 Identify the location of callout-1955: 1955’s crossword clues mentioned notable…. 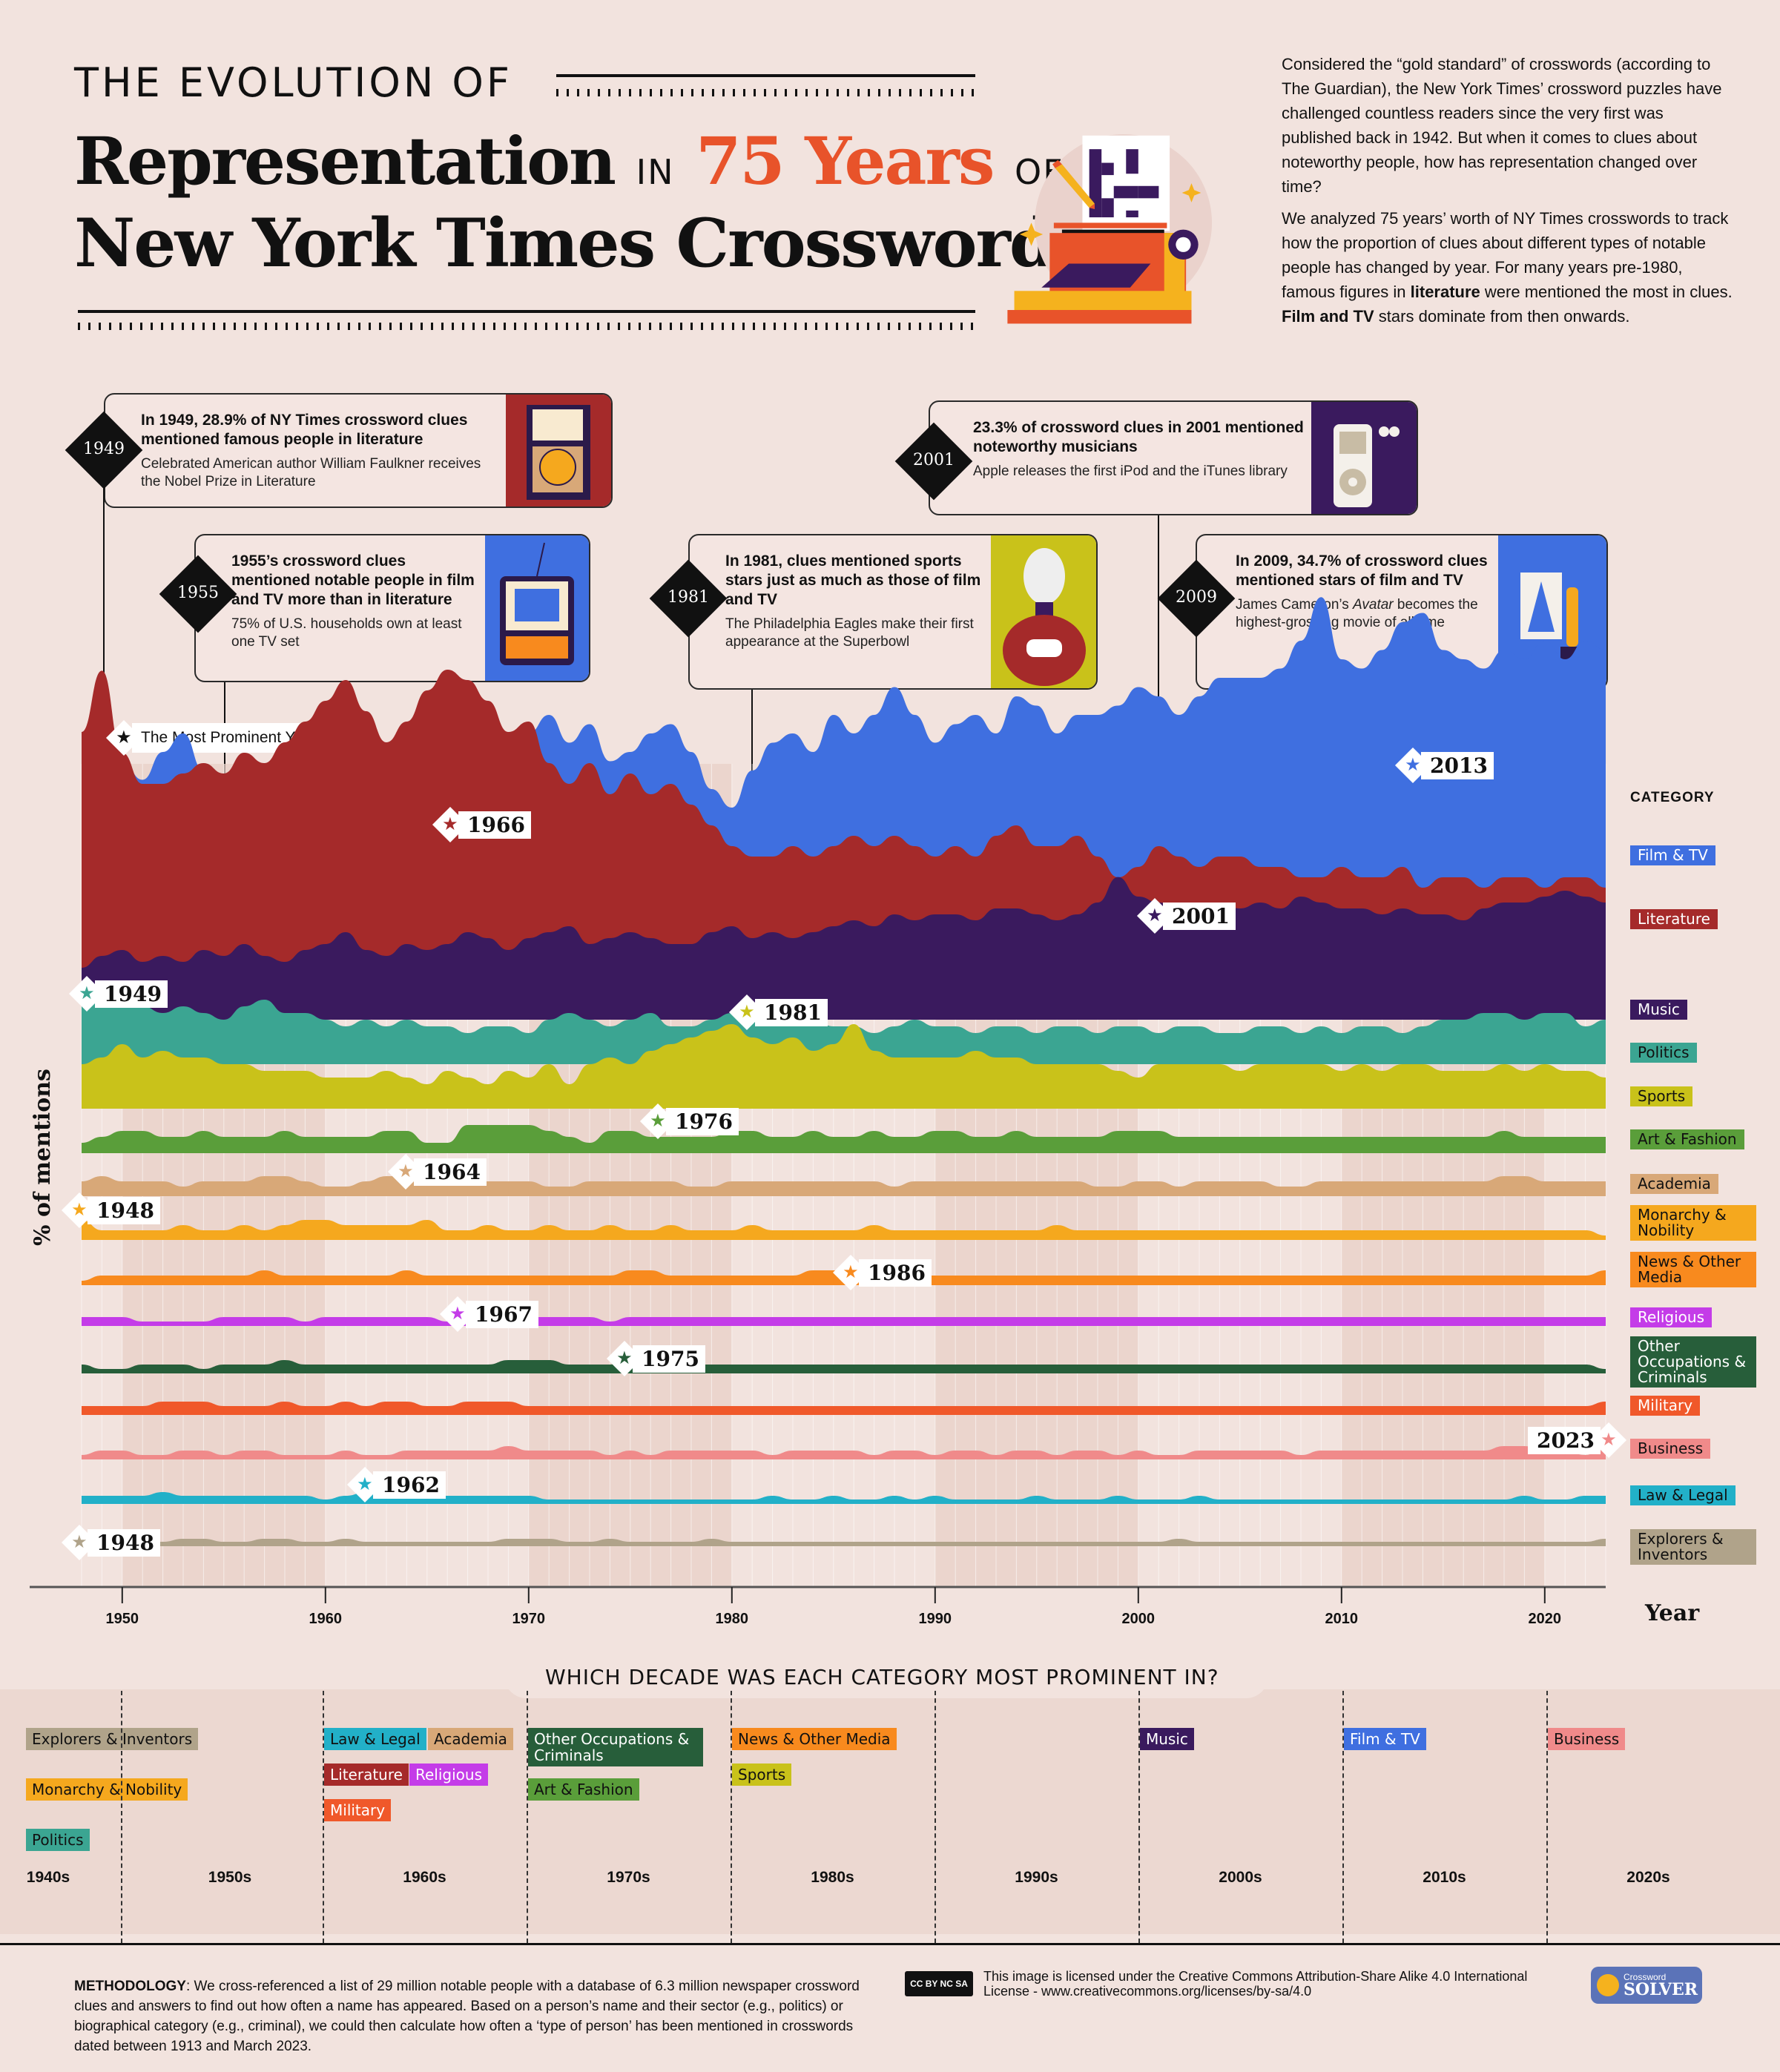
(392, 608).